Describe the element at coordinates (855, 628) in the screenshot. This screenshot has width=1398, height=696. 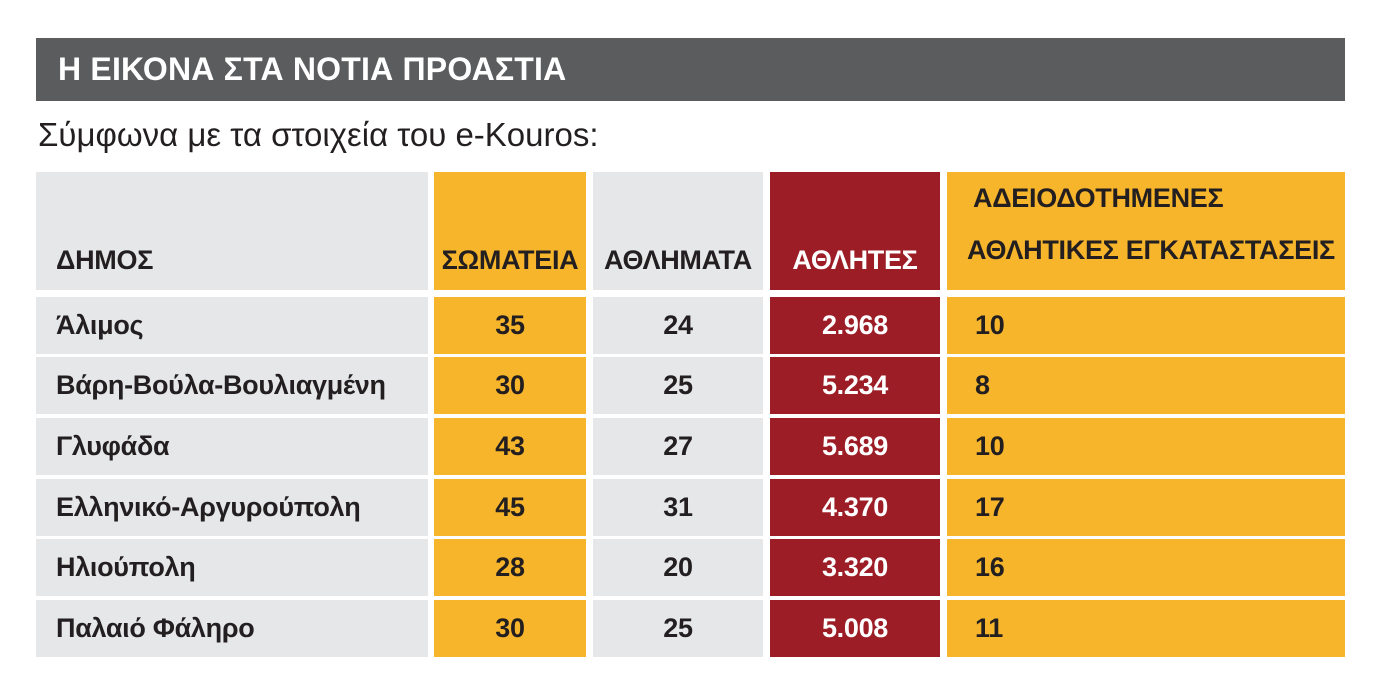
I see `cell-athlites: 5.008` at that location.